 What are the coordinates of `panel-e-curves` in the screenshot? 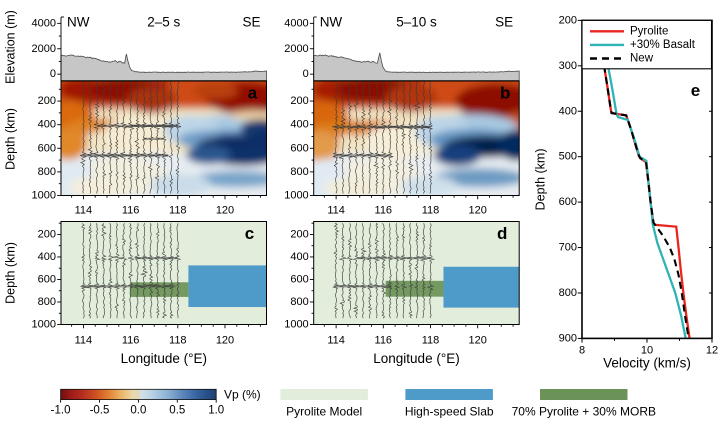 It's located at (642, 179).